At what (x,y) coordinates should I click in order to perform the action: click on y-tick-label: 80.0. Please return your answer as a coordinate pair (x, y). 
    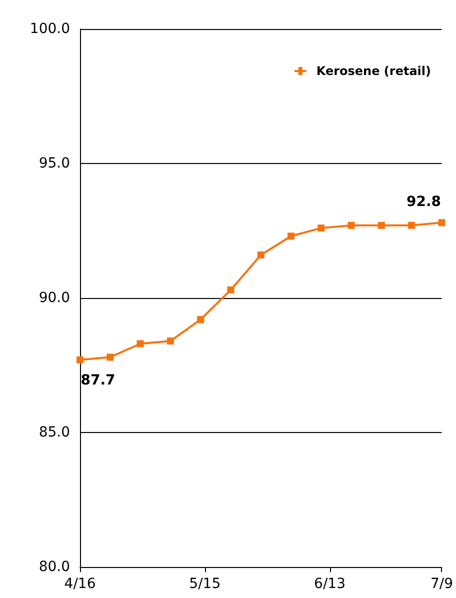
    Looking at the image, I should click on (54, 567).